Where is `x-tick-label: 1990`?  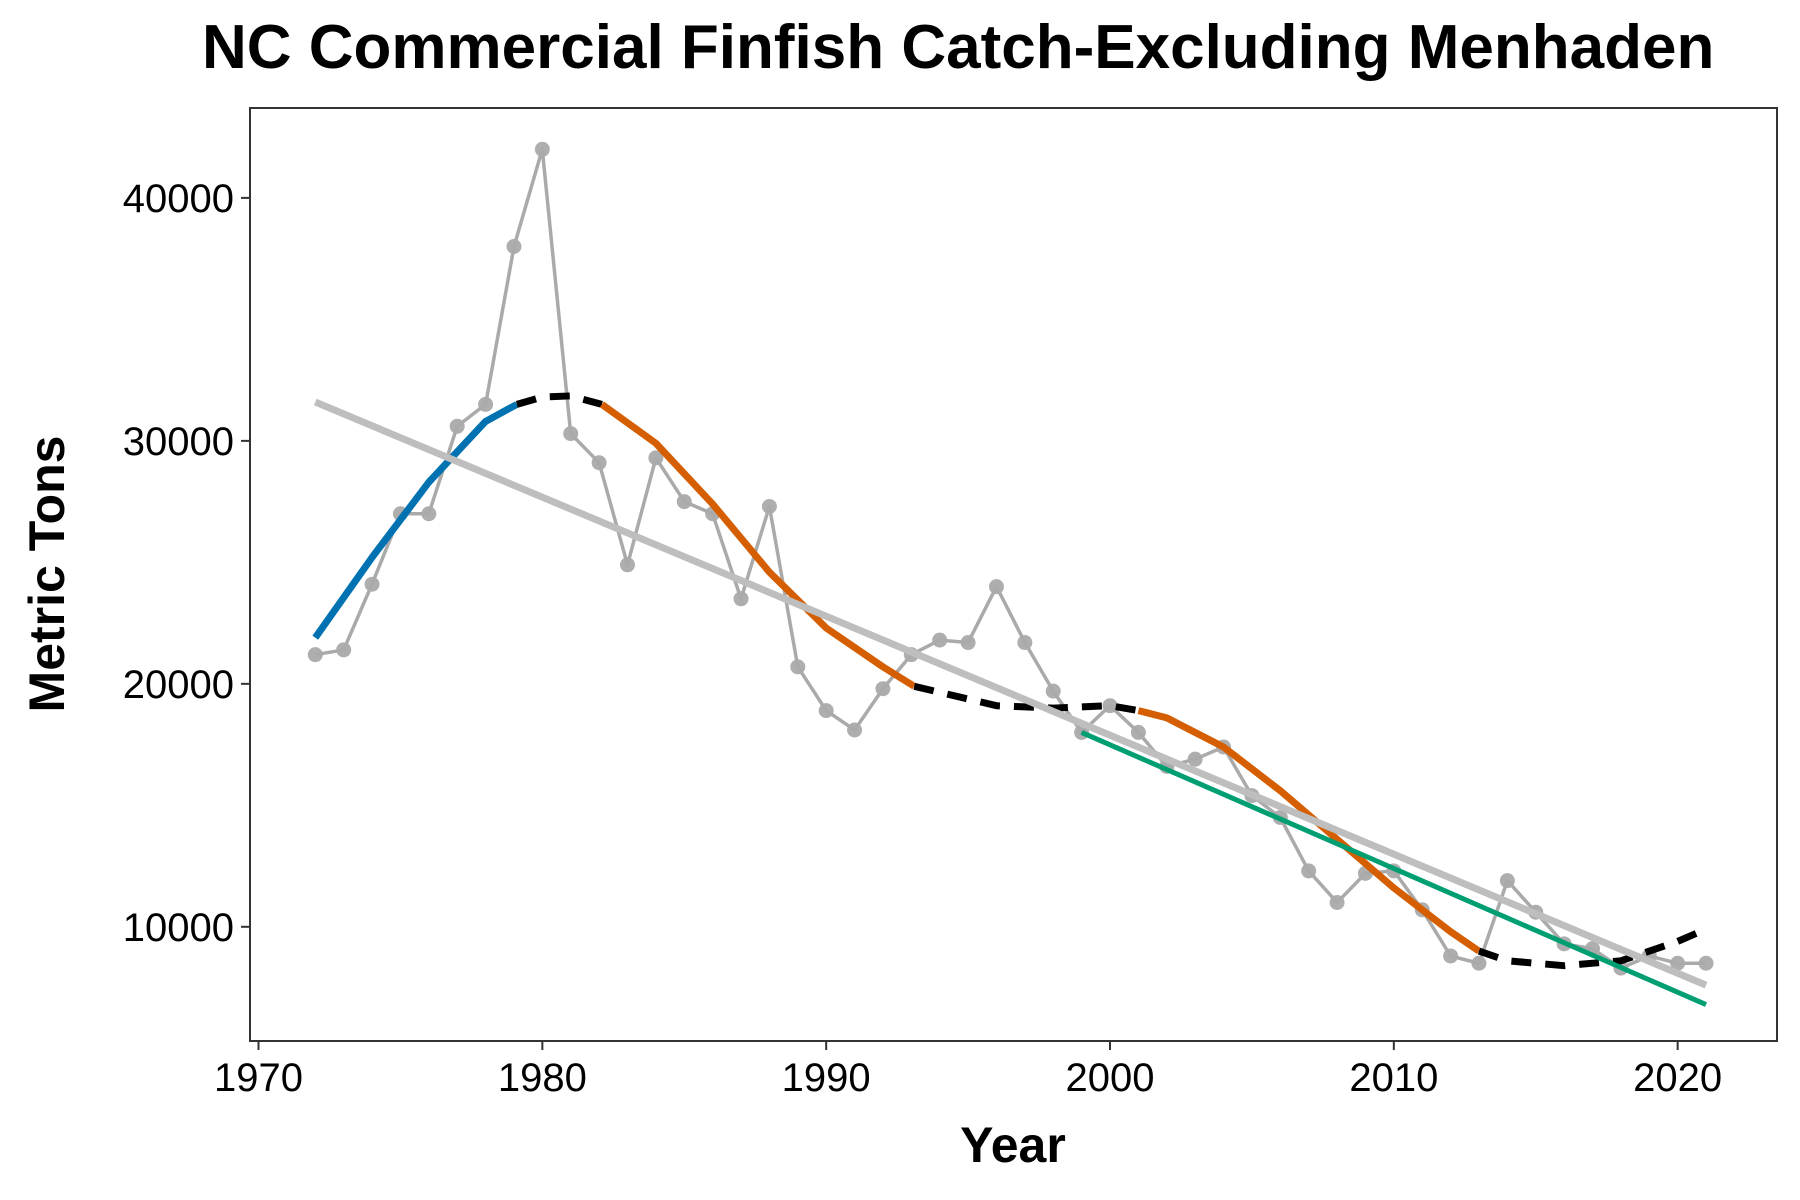
x-tick-label: 1990 is located at coordinates (826, 1078).